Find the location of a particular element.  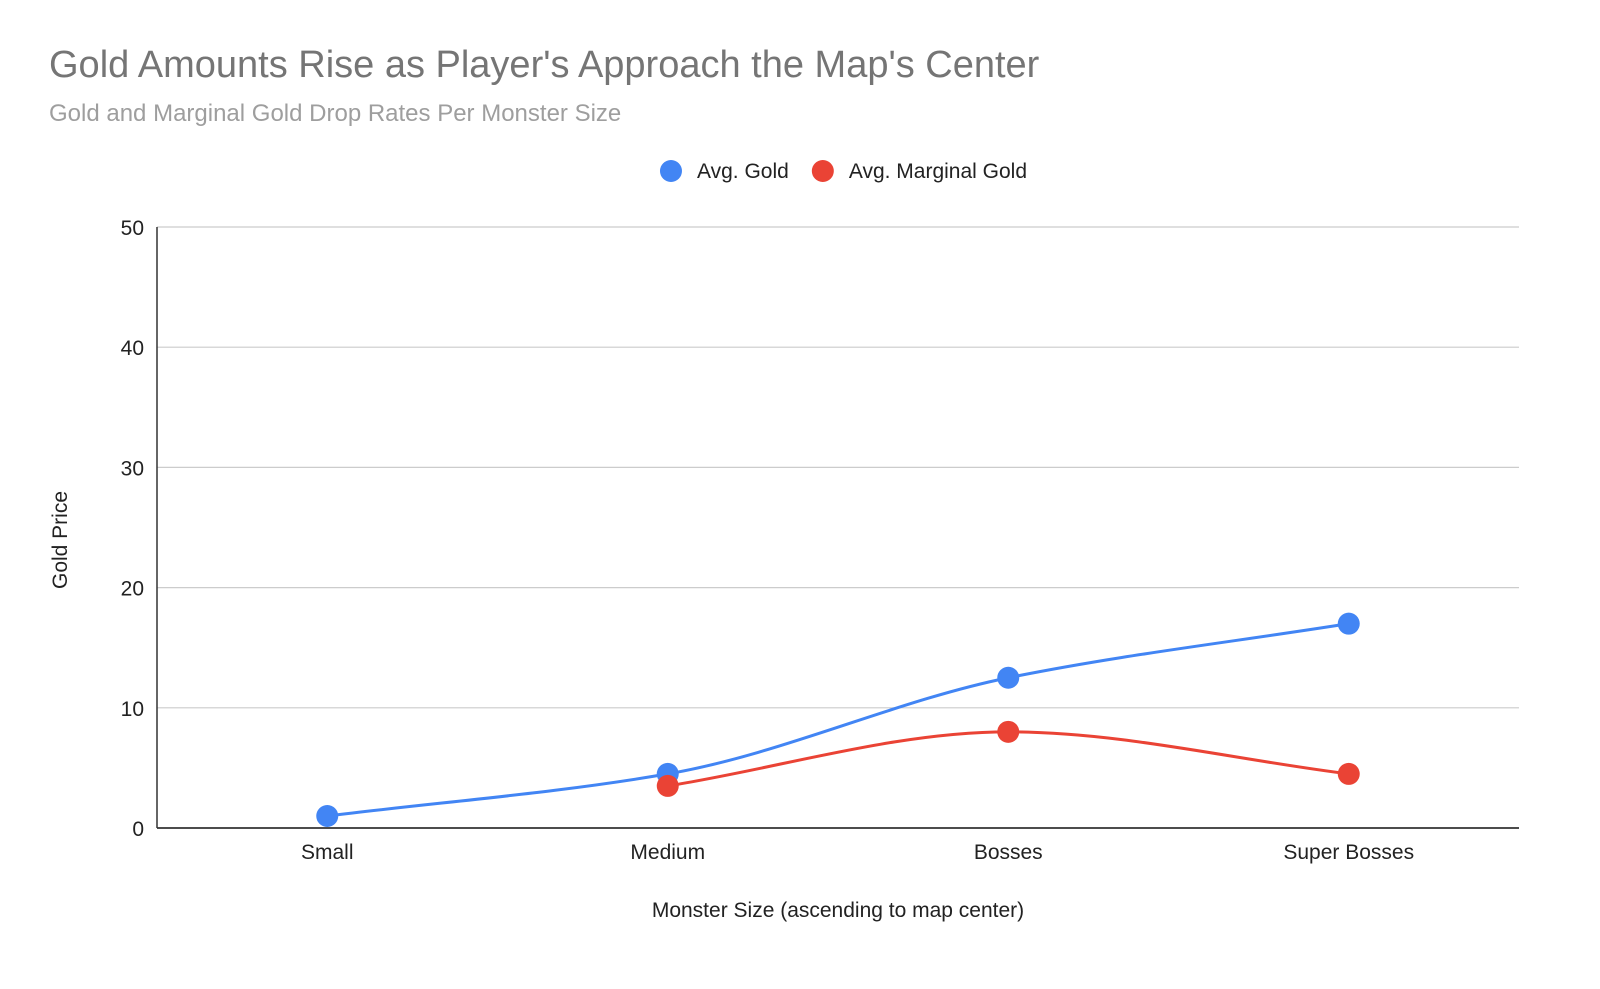

y-axis-label: Gold Price is located at coordinates (60, 540).